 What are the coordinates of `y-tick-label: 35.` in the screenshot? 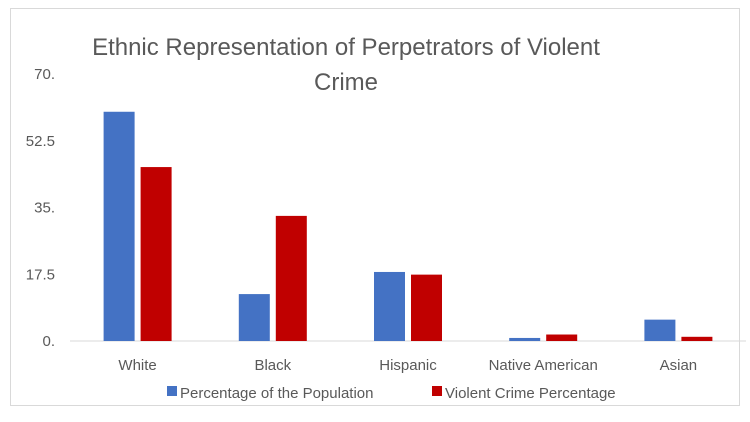 It's located at (44, 208).